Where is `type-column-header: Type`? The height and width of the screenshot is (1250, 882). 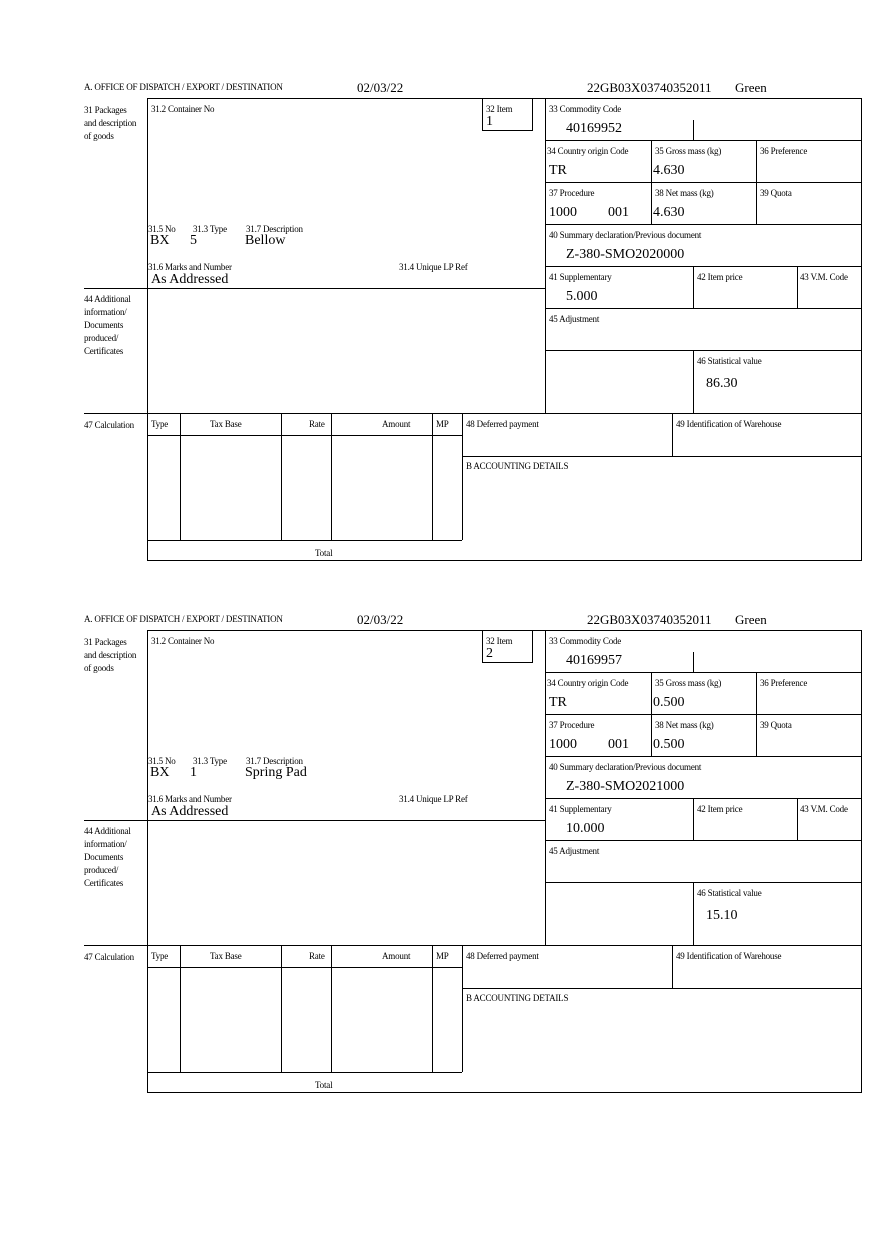 type-column-header: Type is located at coordinates (160, 956).